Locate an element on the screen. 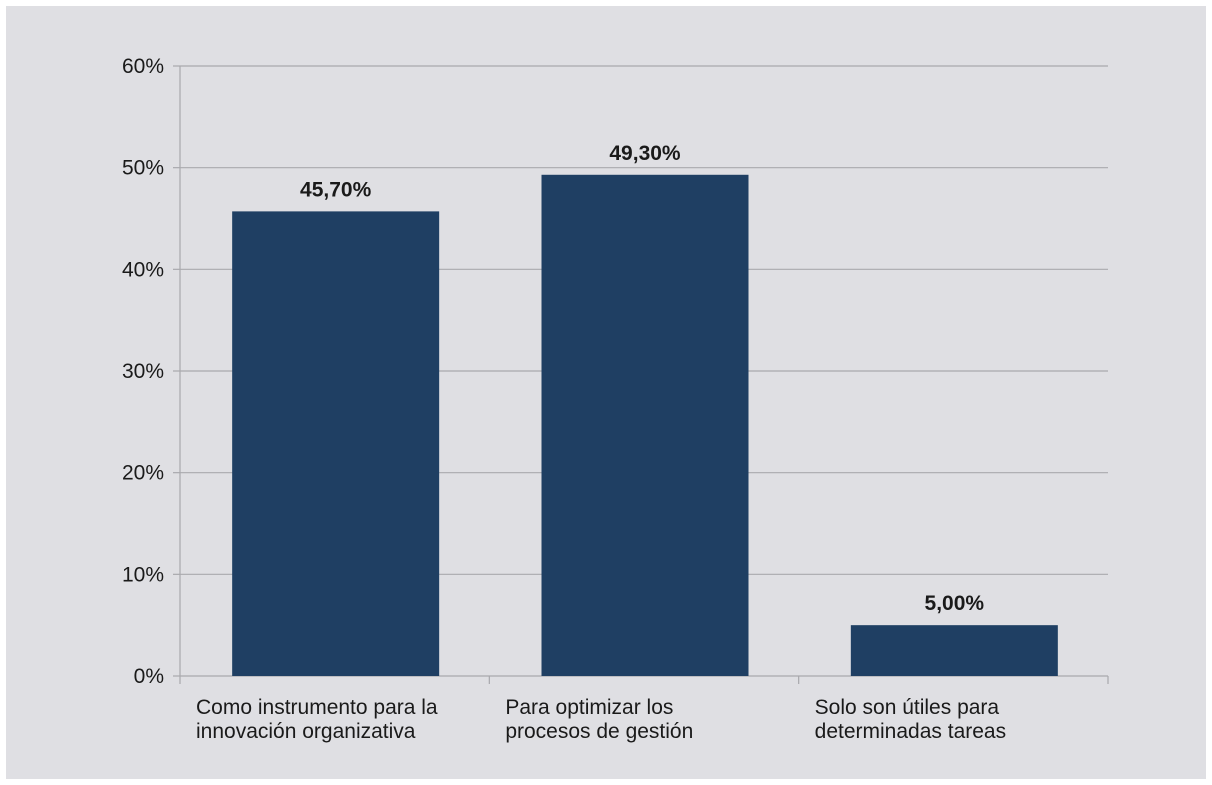 This screenshot has width=1212, height=785. data-label: 49,30% is located at coordinates (645, 153).